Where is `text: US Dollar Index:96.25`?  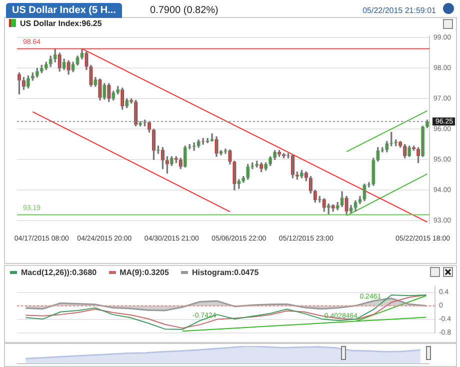 text: US Dollar Index:96.25 is located at coordinates (61, 23).